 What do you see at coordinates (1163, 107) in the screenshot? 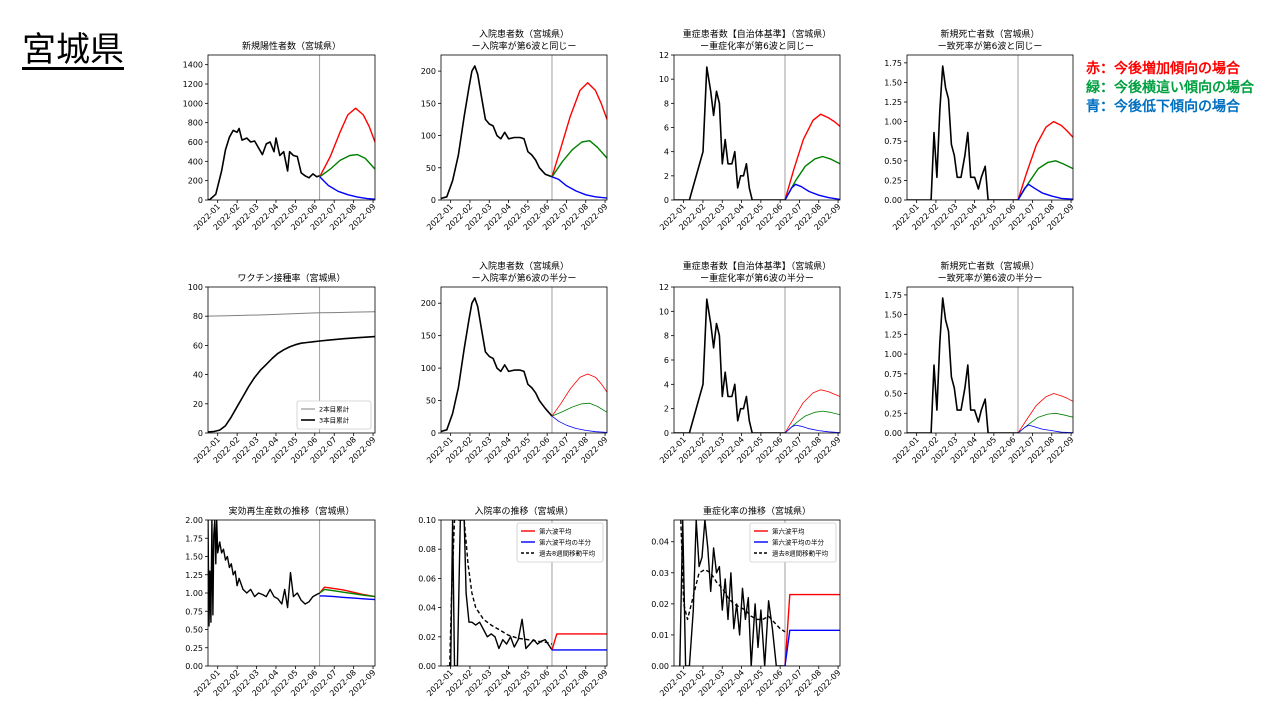
I see `scenario-note-blue: 青：今後低下傾向の場合` at bounding box center [1163, 107].